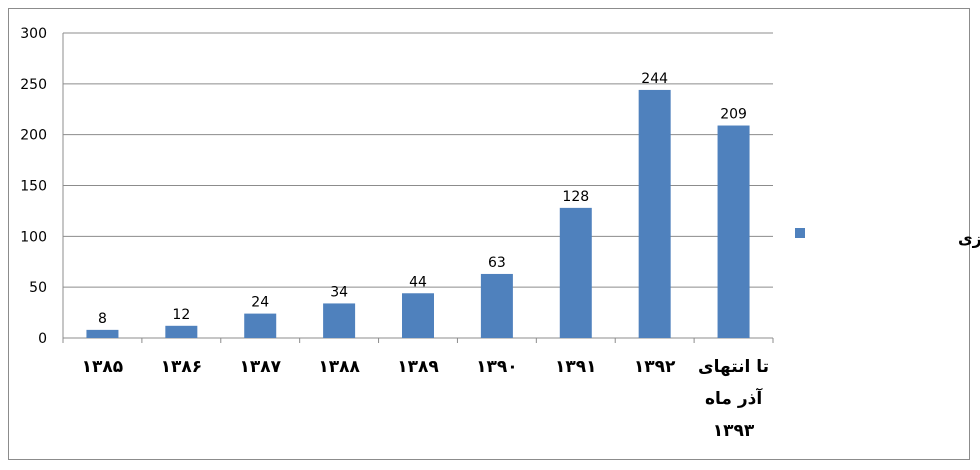  What do you see at coordinates (800, 233) in the screenshot?
I see `legend-swatch` at bounding box center [800, 233].